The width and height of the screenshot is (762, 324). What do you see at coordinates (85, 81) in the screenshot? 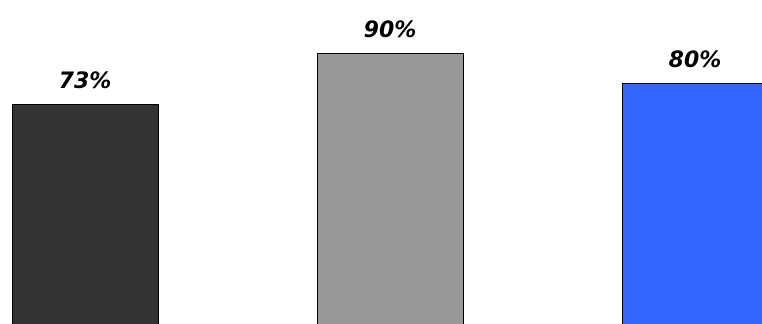
I see `value-label: 73%` at bounding box center [85, 81].